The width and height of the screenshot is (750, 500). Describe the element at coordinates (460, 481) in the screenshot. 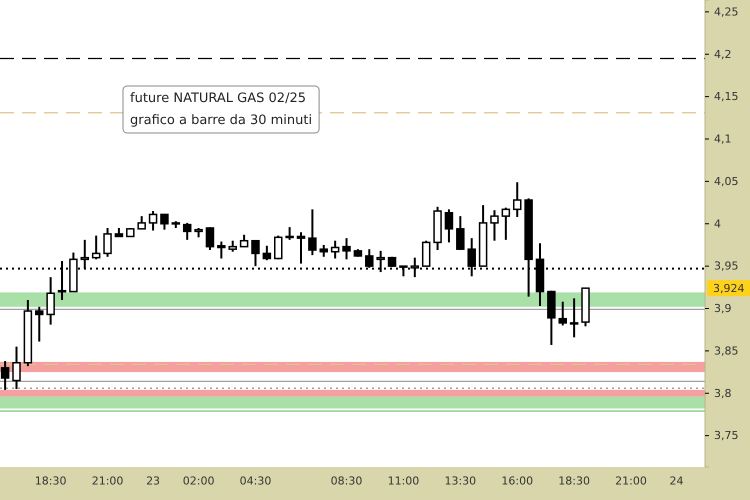

I see `x-tick-label: 13:30` at that location.